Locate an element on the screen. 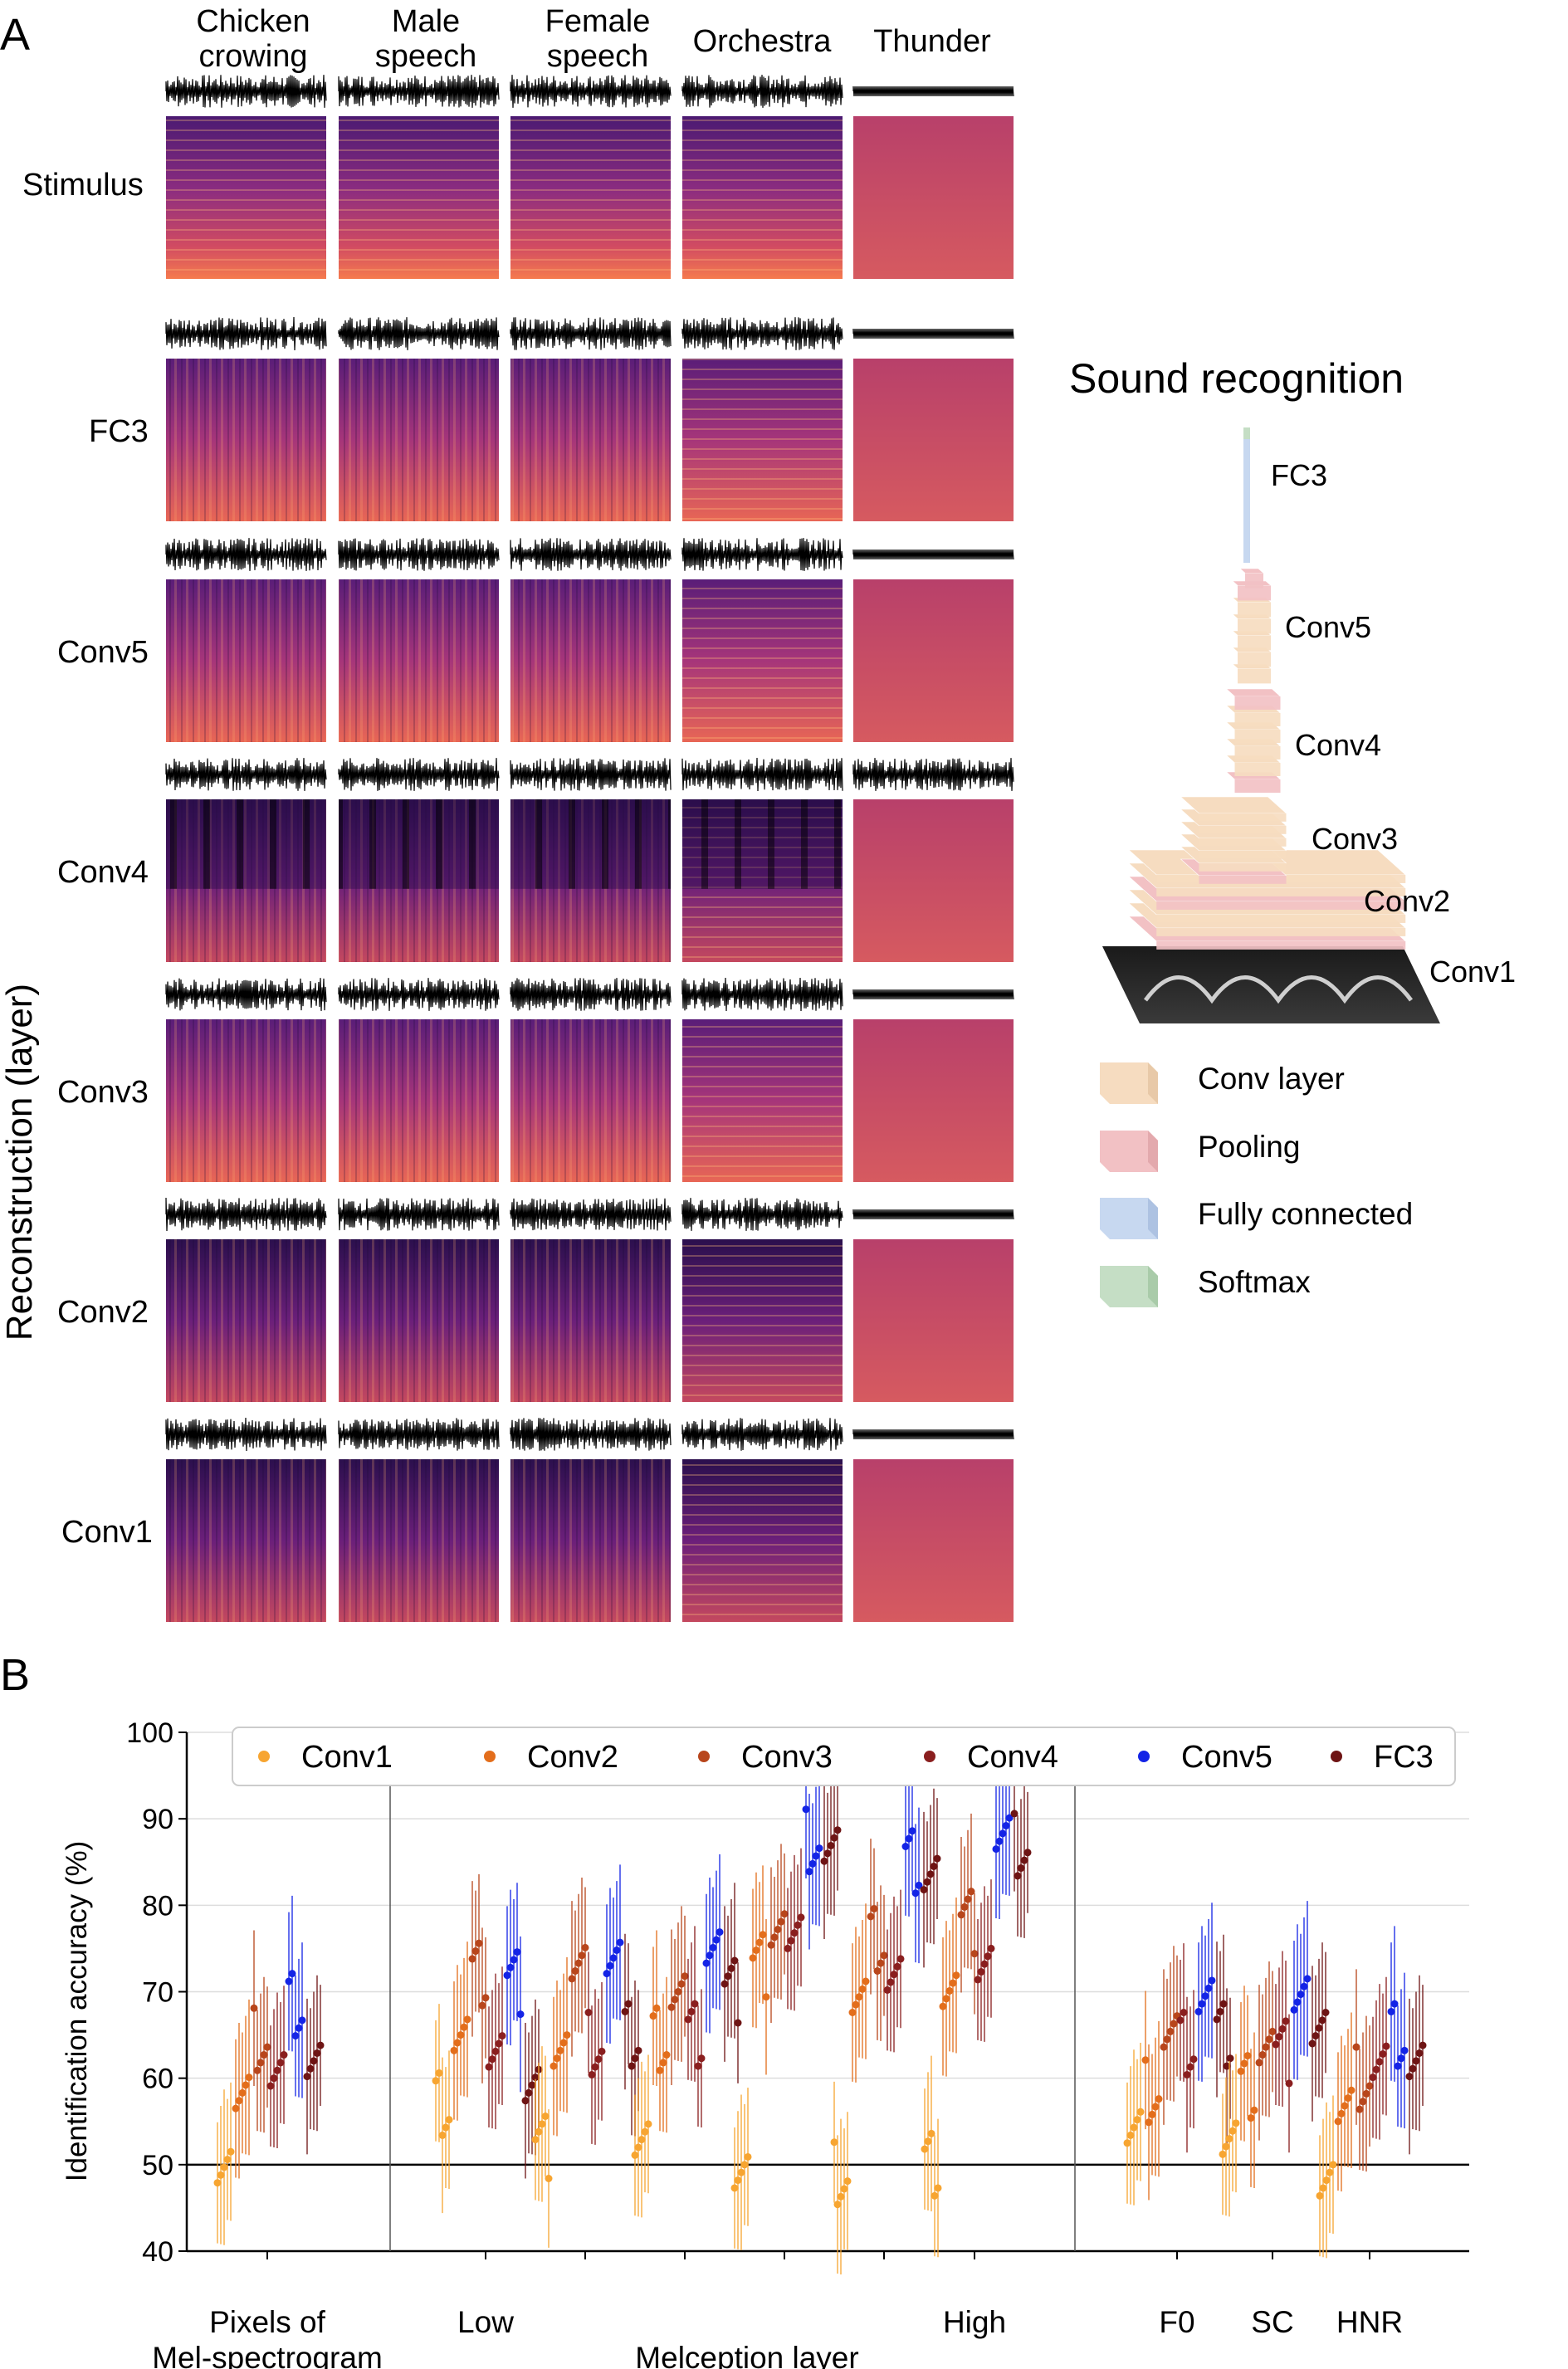  legend-label-pooling: Pooling is located at coordinates (1249, 1147).